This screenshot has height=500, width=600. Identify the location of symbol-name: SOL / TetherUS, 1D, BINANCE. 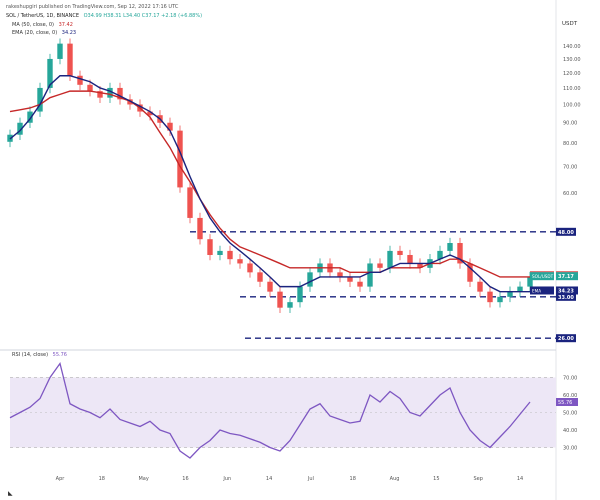
(42, 16).